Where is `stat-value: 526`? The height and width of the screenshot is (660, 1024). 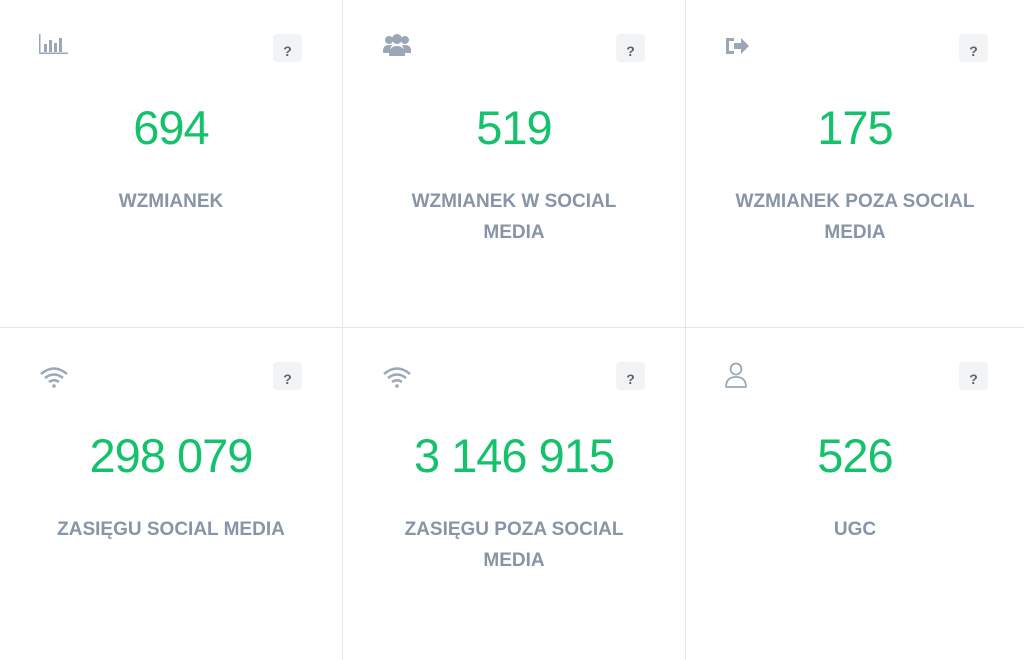
stat-value: 526 is located at coordinates (855, 455).